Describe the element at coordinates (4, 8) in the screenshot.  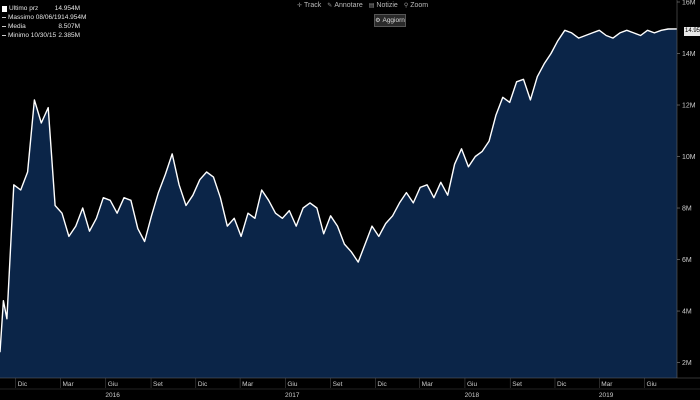
I see `box-marker-icon` at that location.